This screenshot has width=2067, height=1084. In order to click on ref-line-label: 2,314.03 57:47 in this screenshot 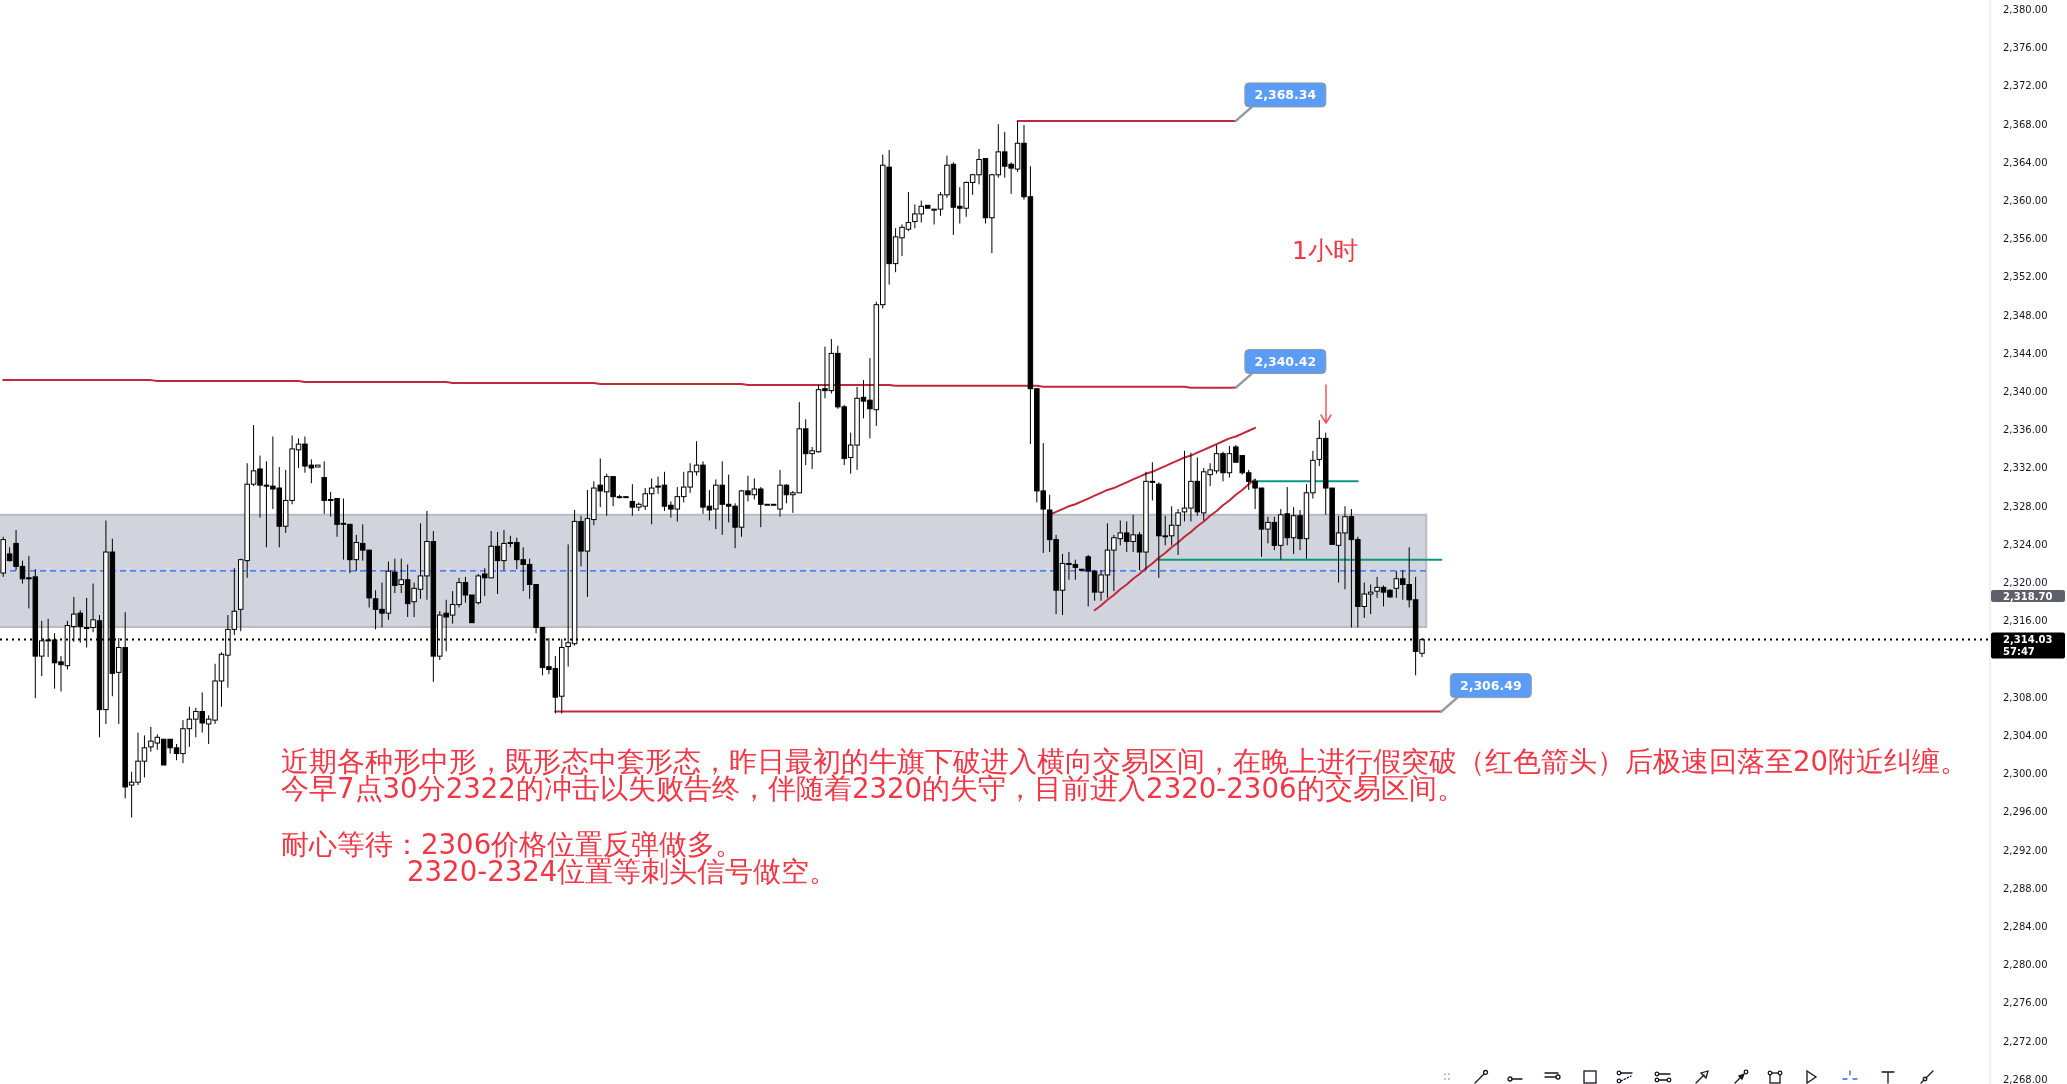, I will do `click(2028, 646)`.